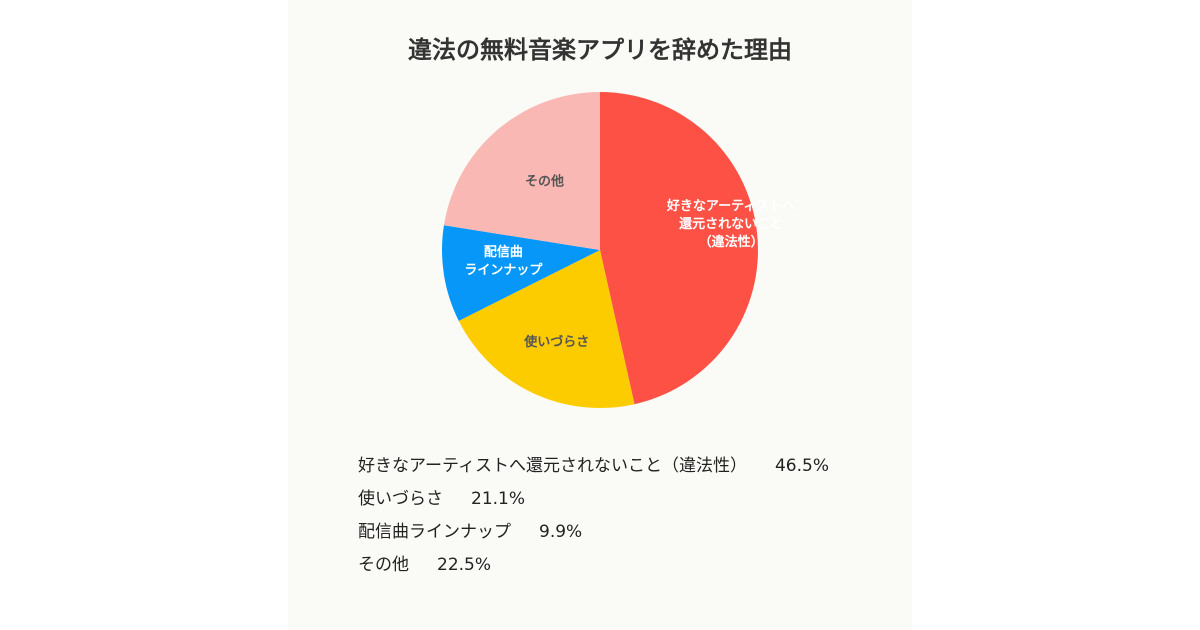 This screenshot has width=1200, height=630. Describe the element at coordinates (561, 532) in the screenshot. I see `legend-value: 9.9%` at that location.